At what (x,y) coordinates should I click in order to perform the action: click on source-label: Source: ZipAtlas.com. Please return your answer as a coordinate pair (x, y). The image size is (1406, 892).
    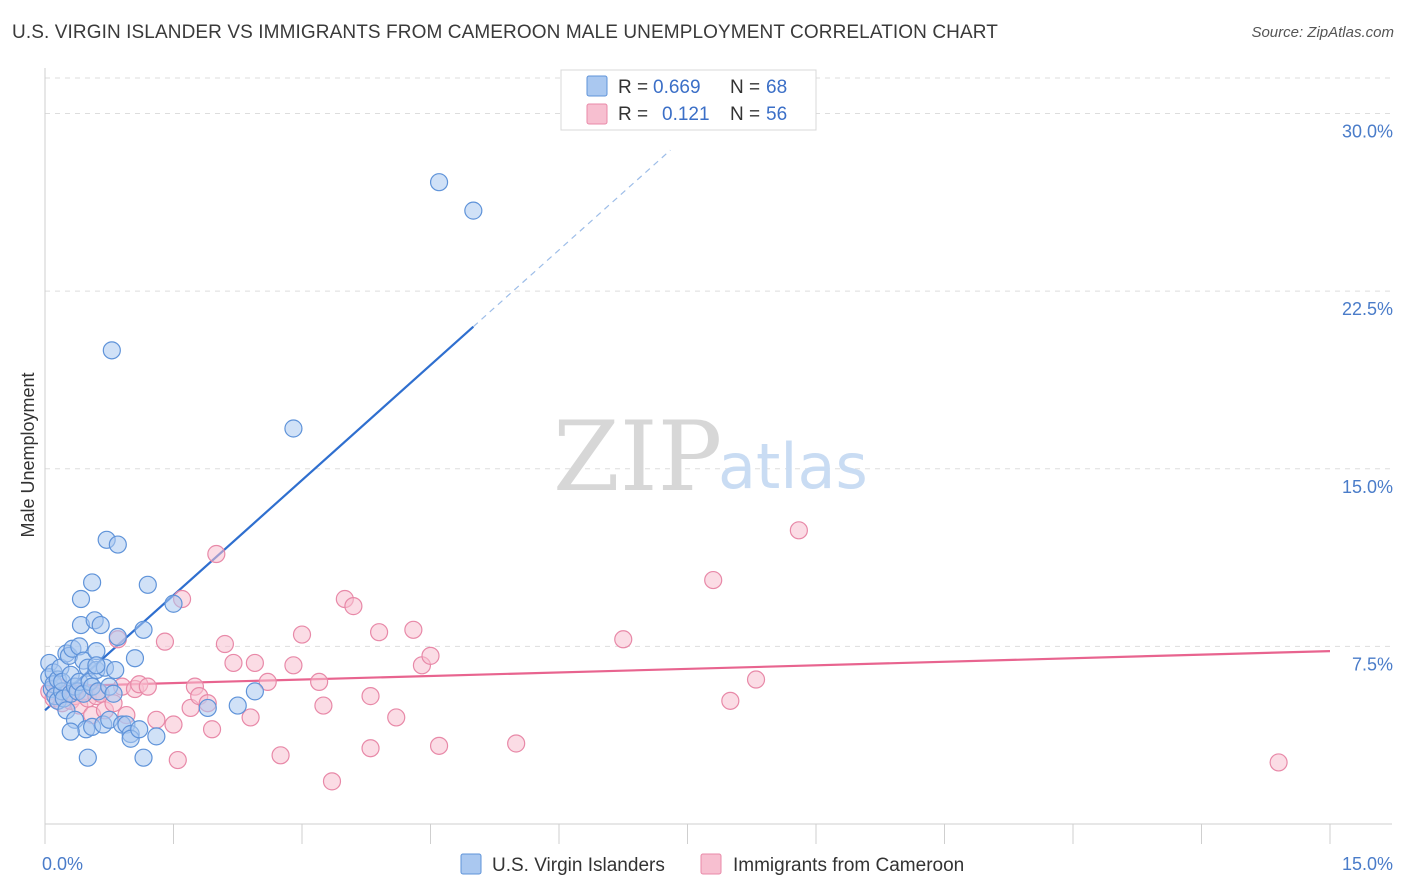
    Looking at the image, I should click on (1322, 32).